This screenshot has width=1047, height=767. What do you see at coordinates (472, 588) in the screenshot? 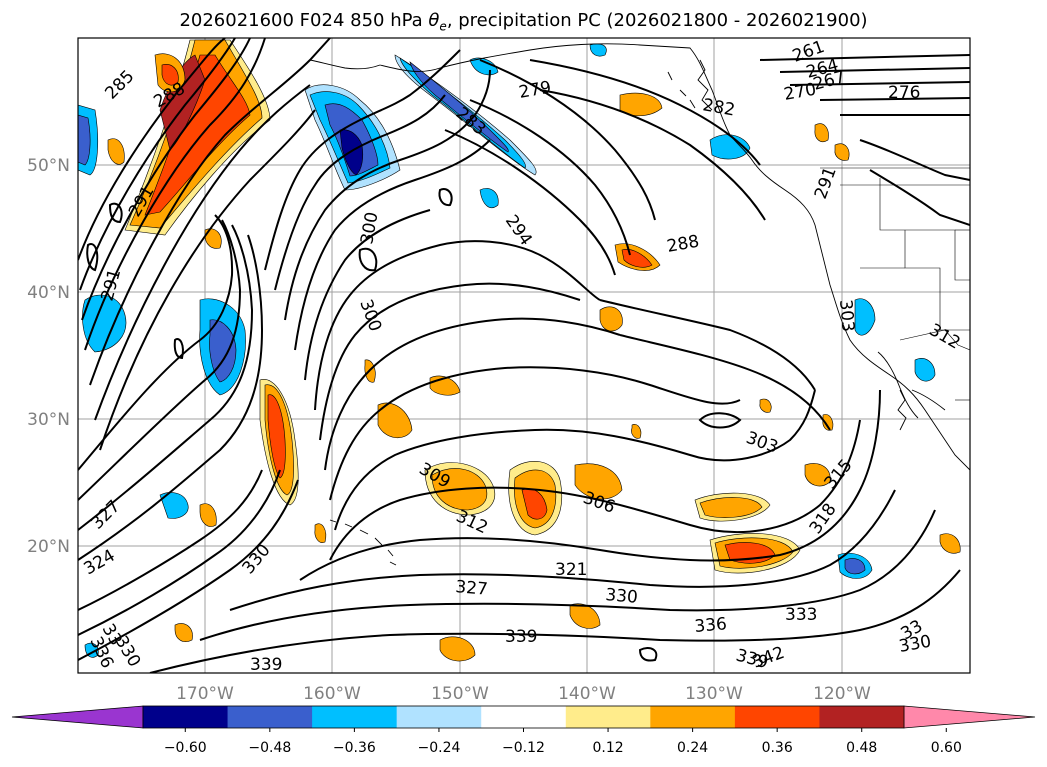
I see `contour-label: 327` at bounding box center [472, 588].